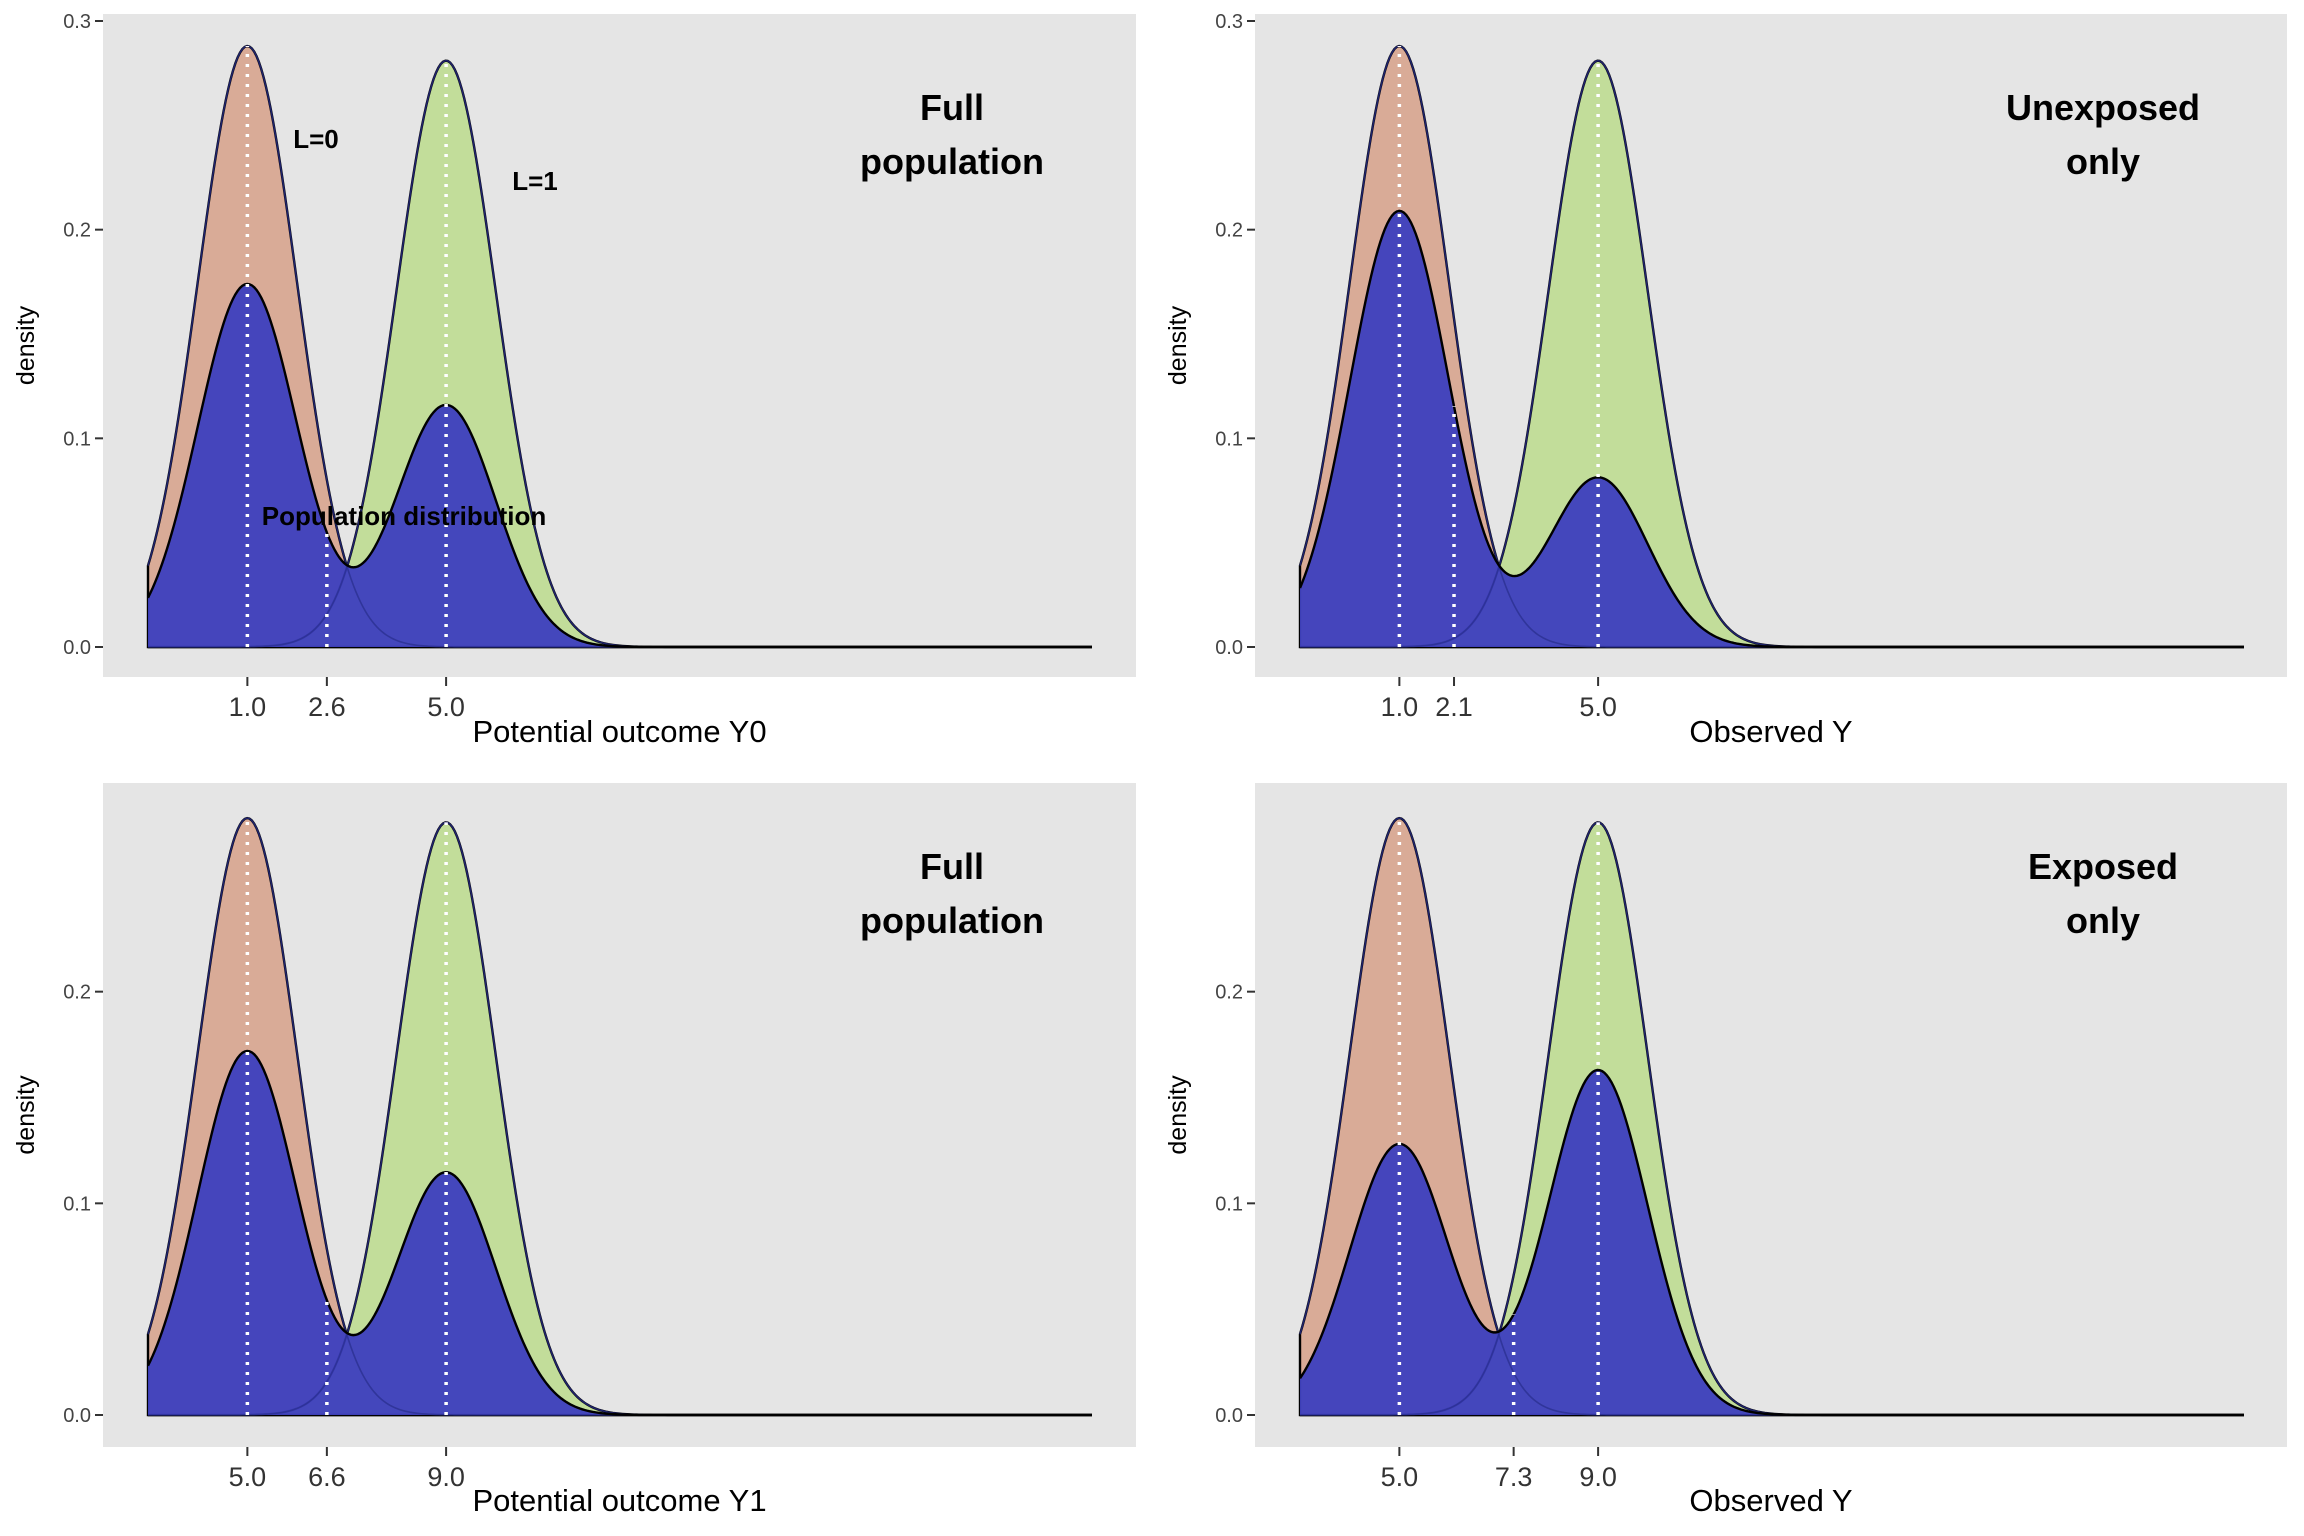  Describe the element at coordinates (327, 707) in the screenshot. I see `x-tick-label: 2.6` at that location.